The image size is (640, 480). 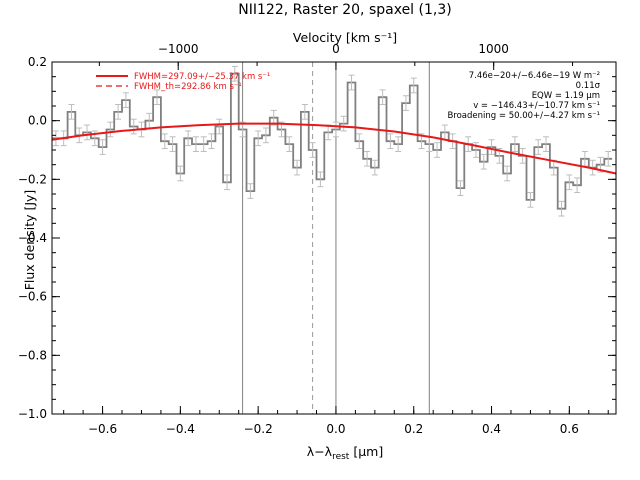 I want to click on bottom-axis-label: λ−λrest [μm], so click(x=345, y=453).